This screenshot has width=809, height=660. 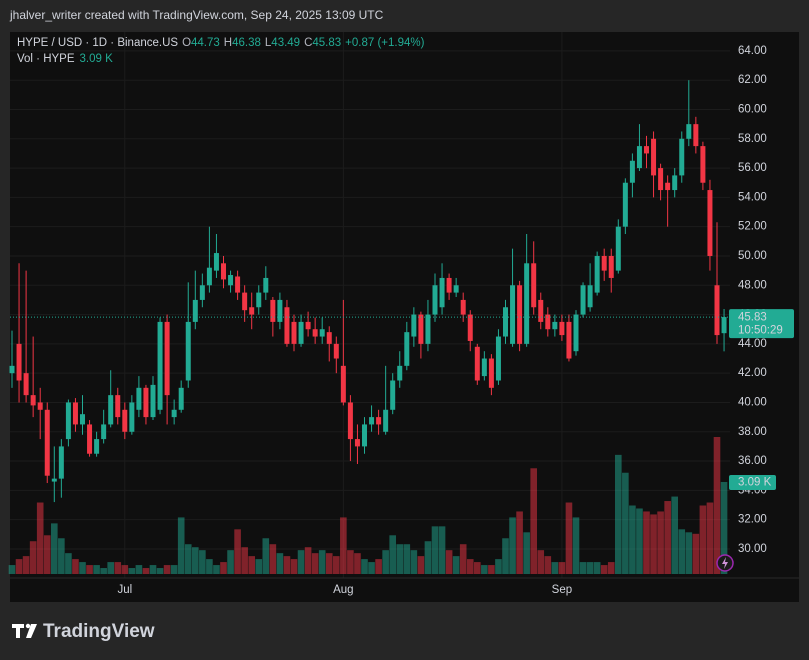 I want to click on y-tick-label: 44.00, so click(x=752, y=344).